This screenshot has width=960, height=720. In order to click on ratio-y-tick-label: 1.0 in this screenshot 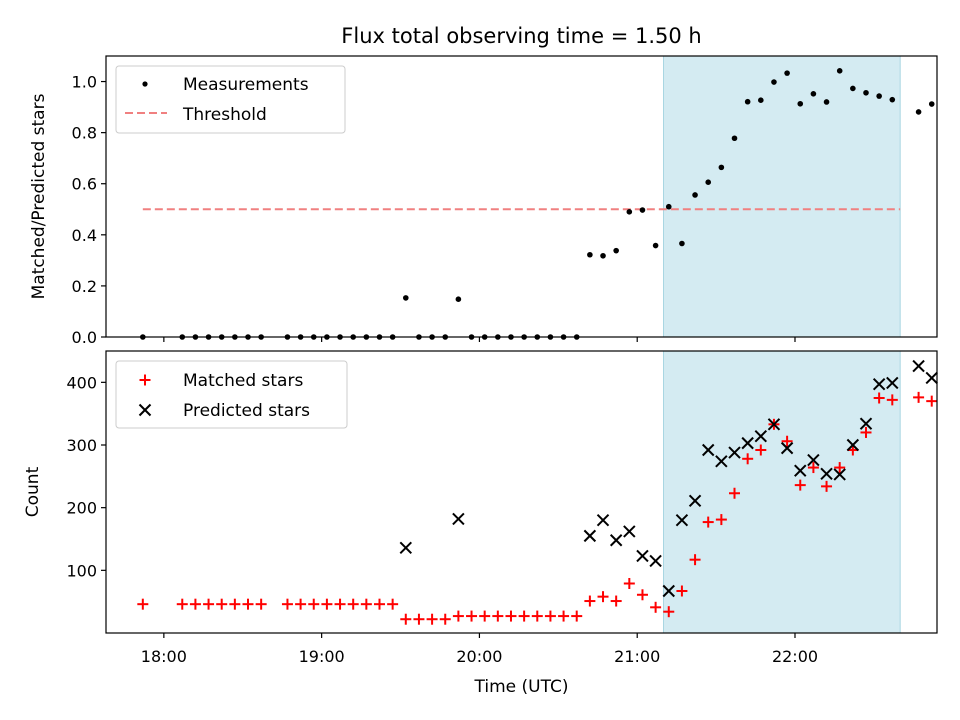, I will do `click(84, 82)`.